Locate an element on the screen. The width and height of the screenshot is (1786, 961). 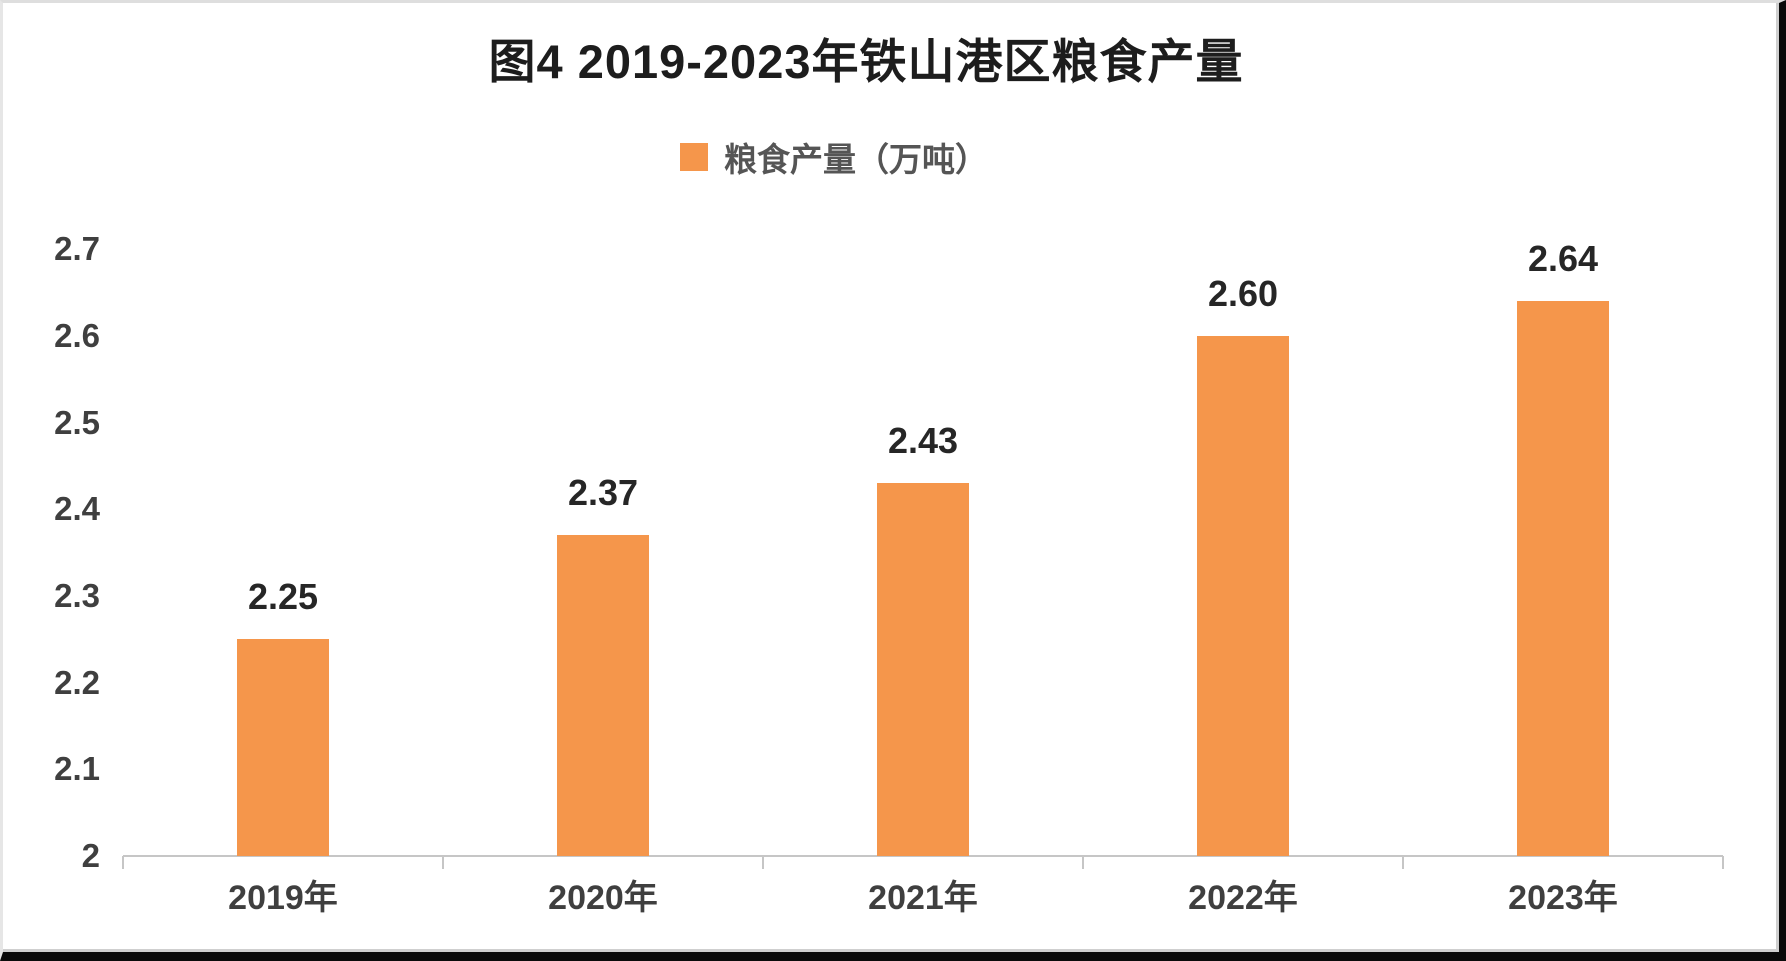
legend-label: 粮食产量（万吨） is located at coordinates (856, 159).